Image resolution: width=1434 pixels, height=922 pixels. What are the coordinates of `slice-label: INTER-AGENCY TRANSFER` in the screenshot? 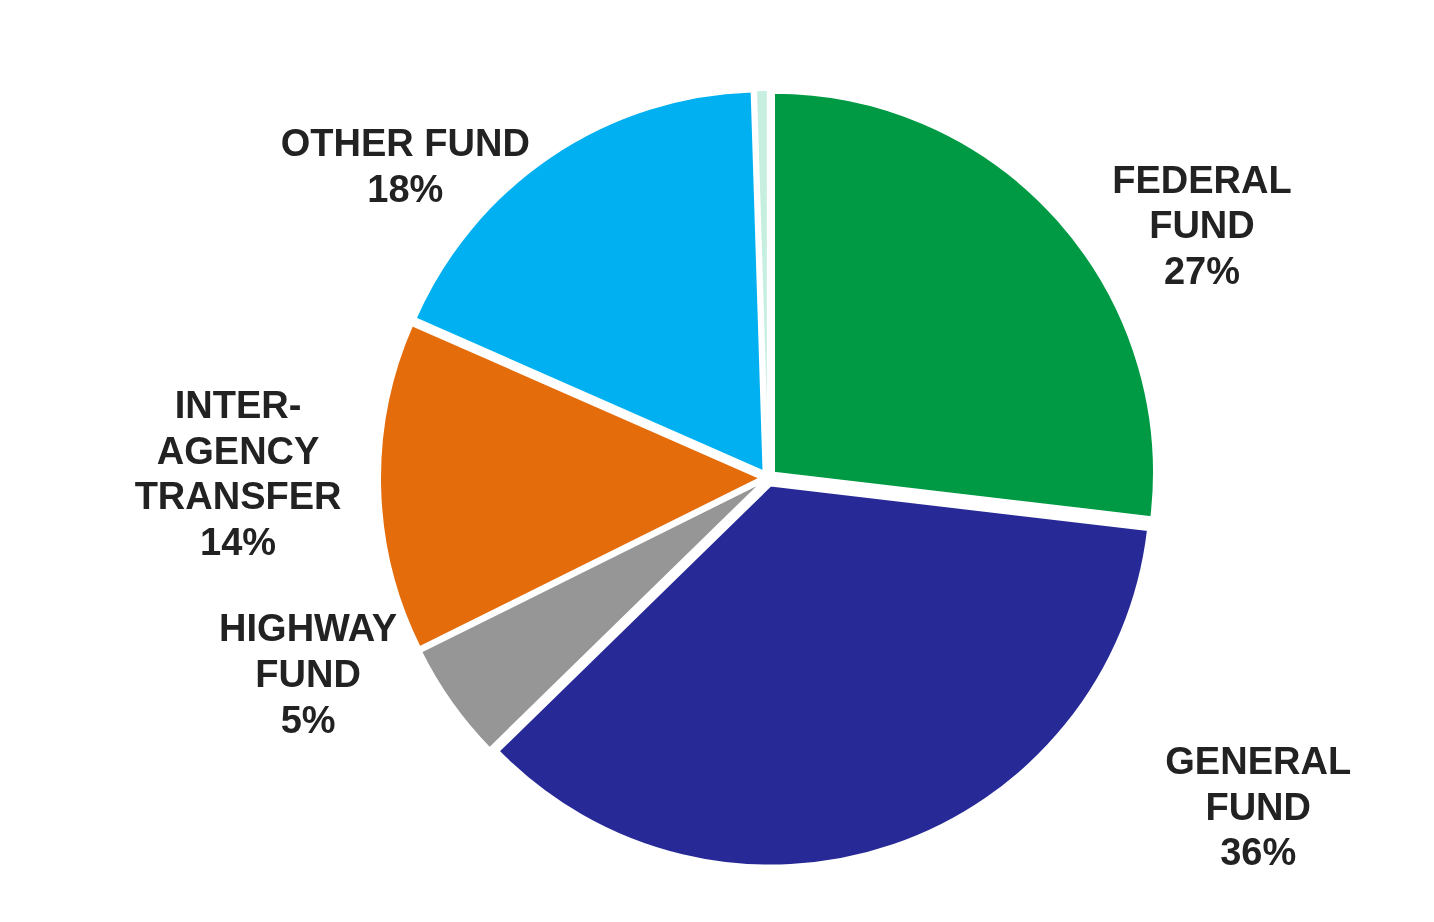 It's located at (238, 451).